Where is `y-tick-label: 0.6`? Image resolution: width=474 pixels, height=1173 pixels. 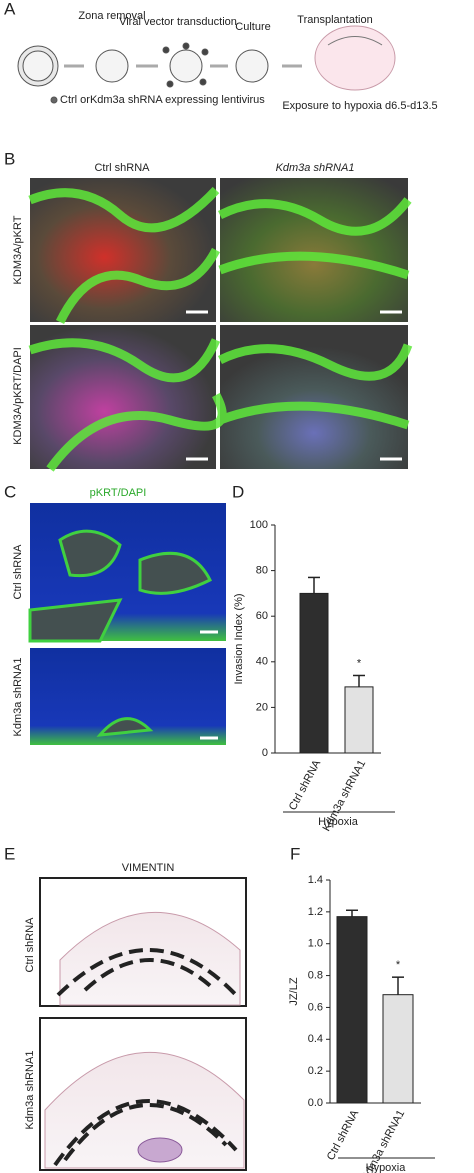 y-tick-label: 0.6 is located at coordinates (315, 1007).